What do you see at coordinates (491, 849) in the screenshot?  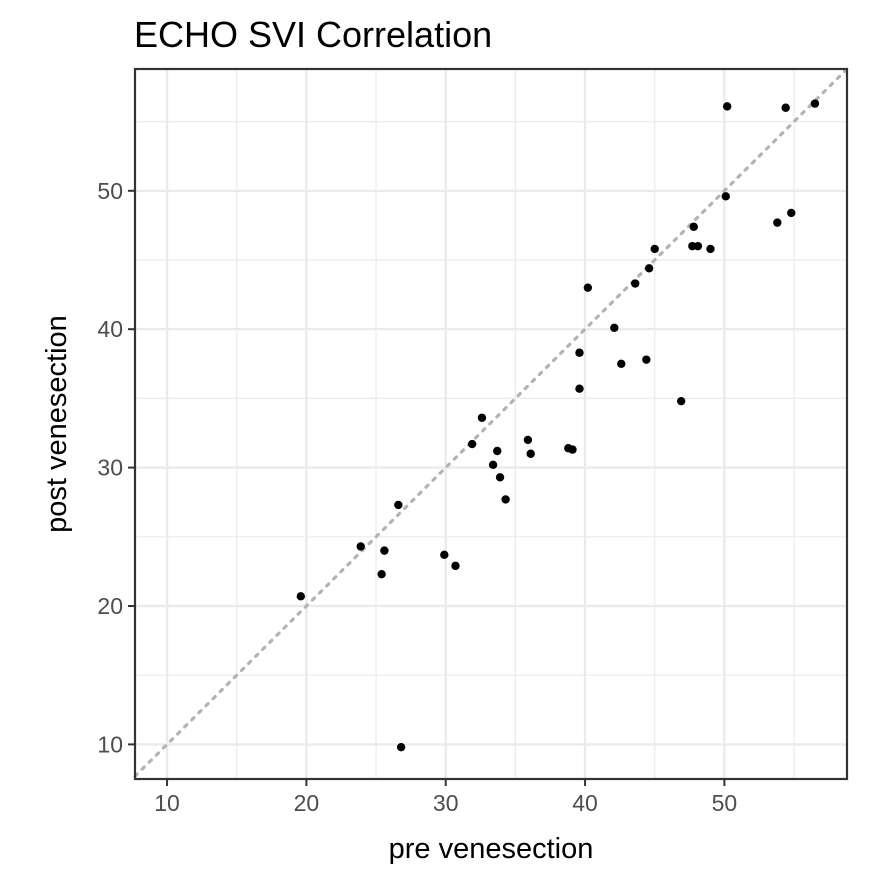 I see `x-axis-label: pre venesection` at bounding box center [491, 849].